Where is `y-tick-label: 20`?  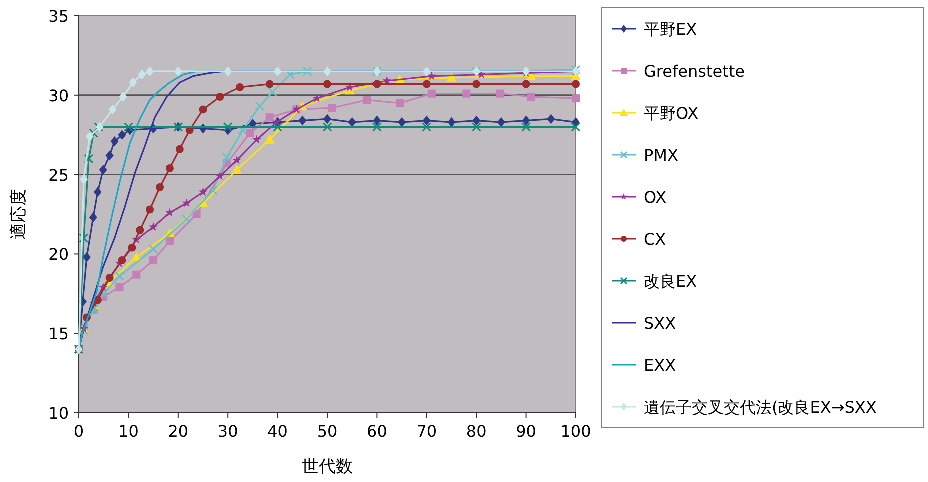 y-tick-label: 20 is located at coordinates (58, 254).